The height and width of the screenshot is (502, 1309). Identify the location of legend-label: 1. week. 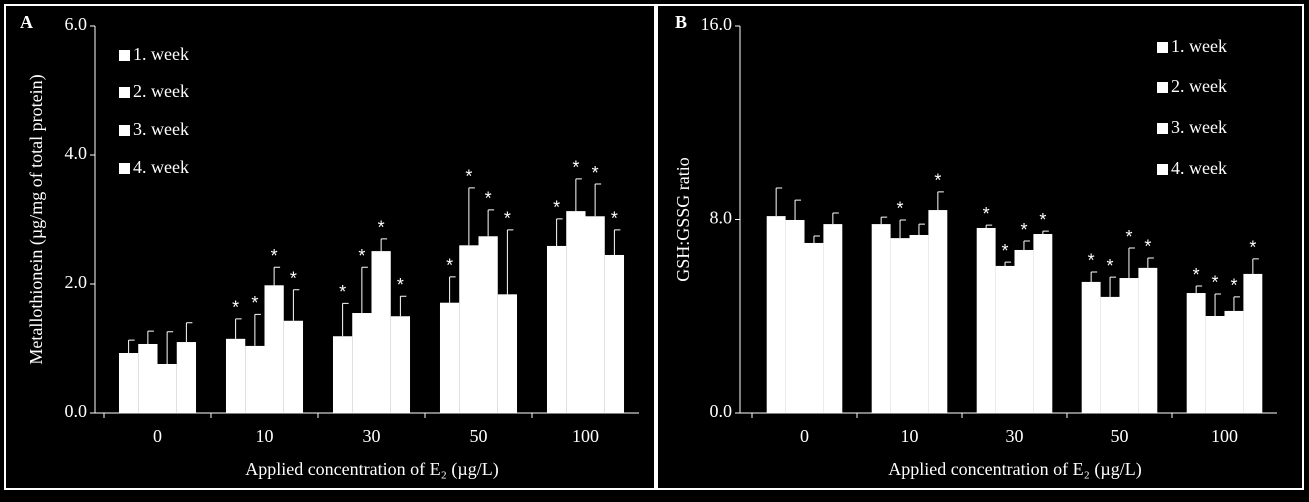
(161, 54).